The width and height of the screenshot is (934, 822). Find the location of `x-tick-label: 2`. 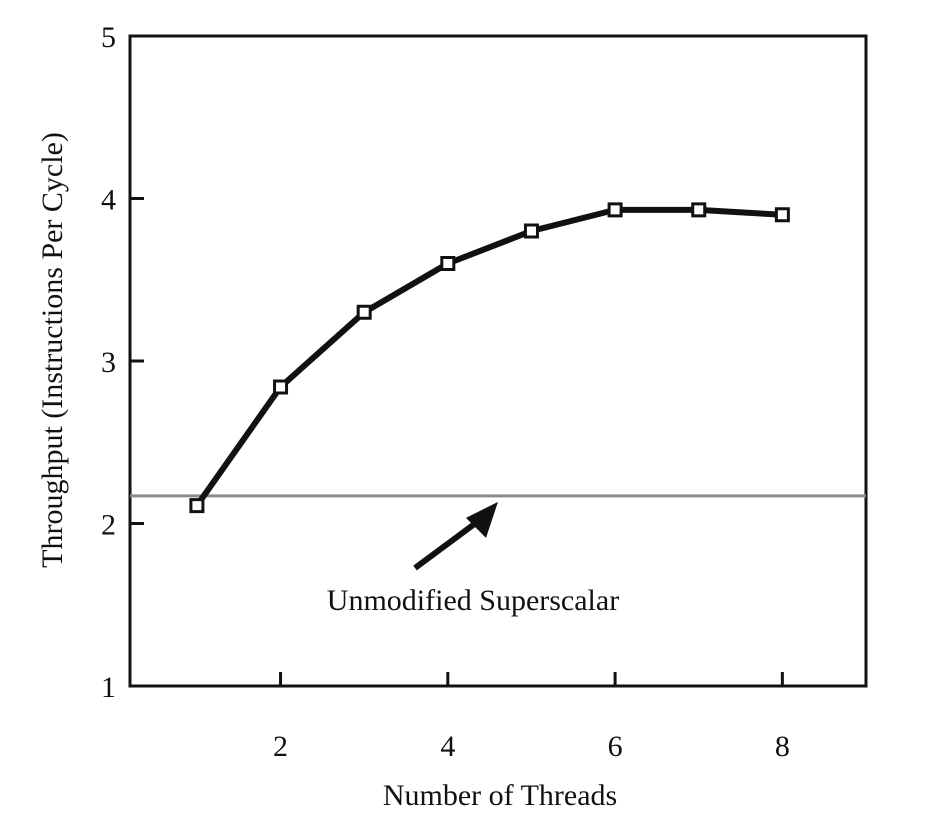

x-tick-label: 2 is located at coordinates (280, 746).